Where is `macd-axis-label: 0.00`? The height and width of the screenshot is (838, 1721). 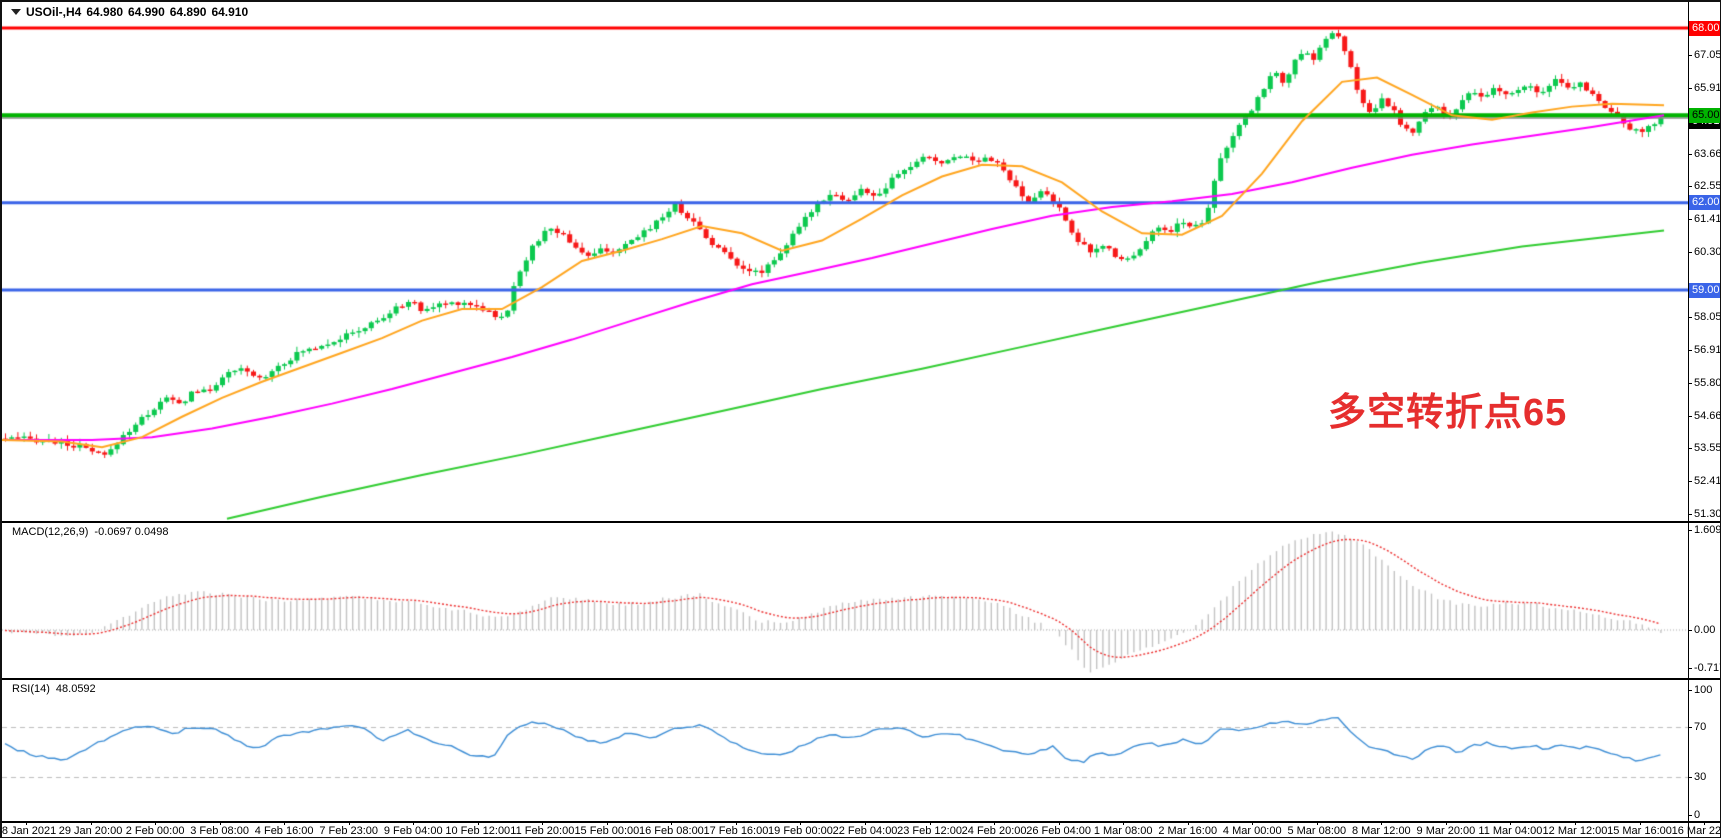 macd-axis-label: 0.00 is located at coordinates (1705, 629).